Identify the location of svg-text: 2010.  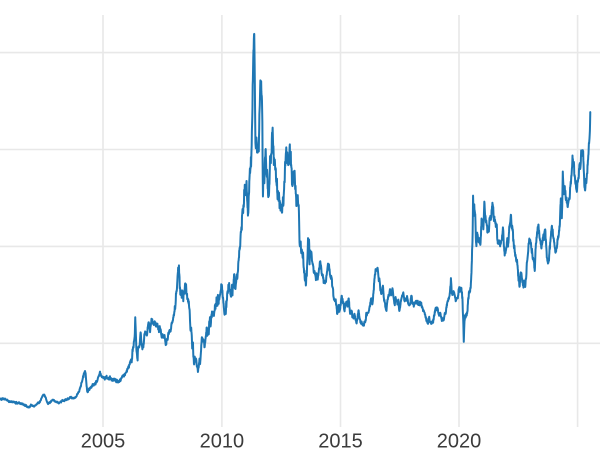
(222, 440).